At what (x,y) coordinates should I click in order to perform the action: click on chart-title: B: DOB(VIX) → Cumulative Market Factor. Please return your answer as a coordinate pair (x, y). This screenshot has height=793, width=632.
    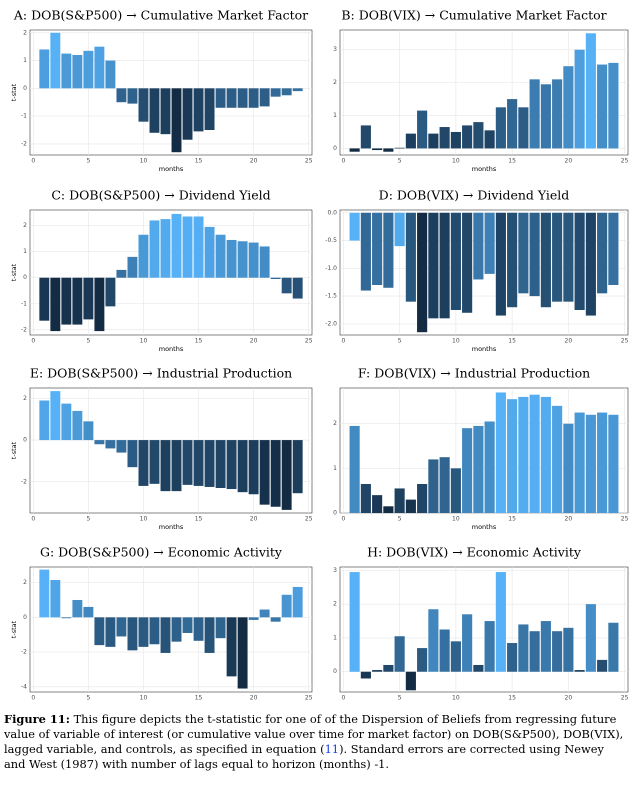
    Looking at the image, I should click on (473, 15).